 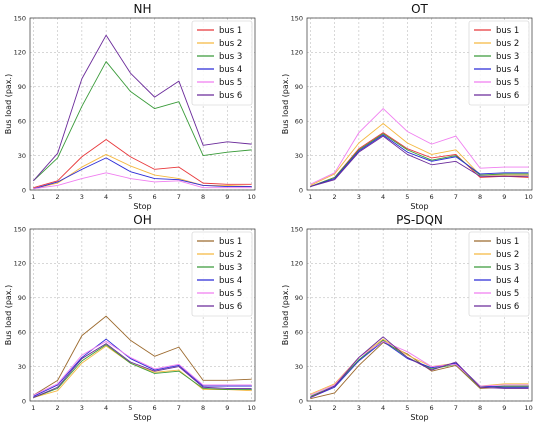 I want to click on chart-title: OT, so click(x=419, y=9).